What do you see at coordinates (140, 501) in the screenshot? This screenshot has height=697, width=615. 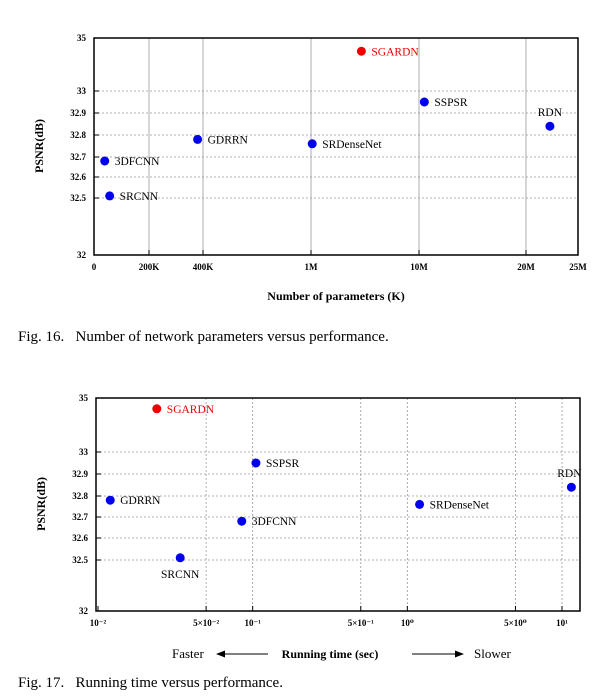 I see `chart2-point-label: GDRRN` at bounding box center [140, 501].